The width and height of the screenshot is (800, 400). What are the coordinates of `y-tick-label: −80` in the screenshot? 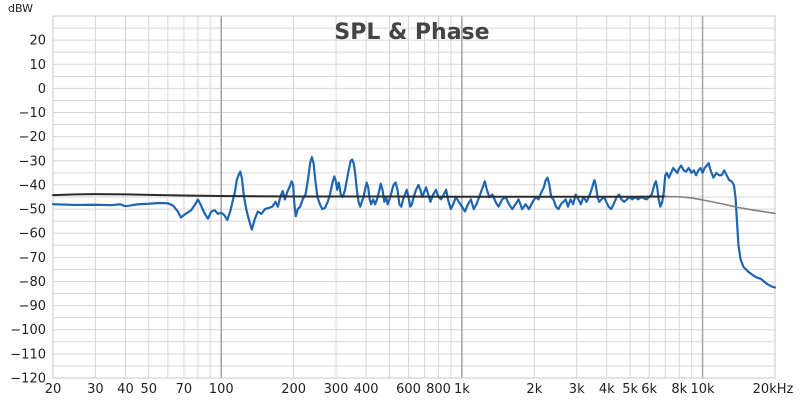 It's located at (32, 282).